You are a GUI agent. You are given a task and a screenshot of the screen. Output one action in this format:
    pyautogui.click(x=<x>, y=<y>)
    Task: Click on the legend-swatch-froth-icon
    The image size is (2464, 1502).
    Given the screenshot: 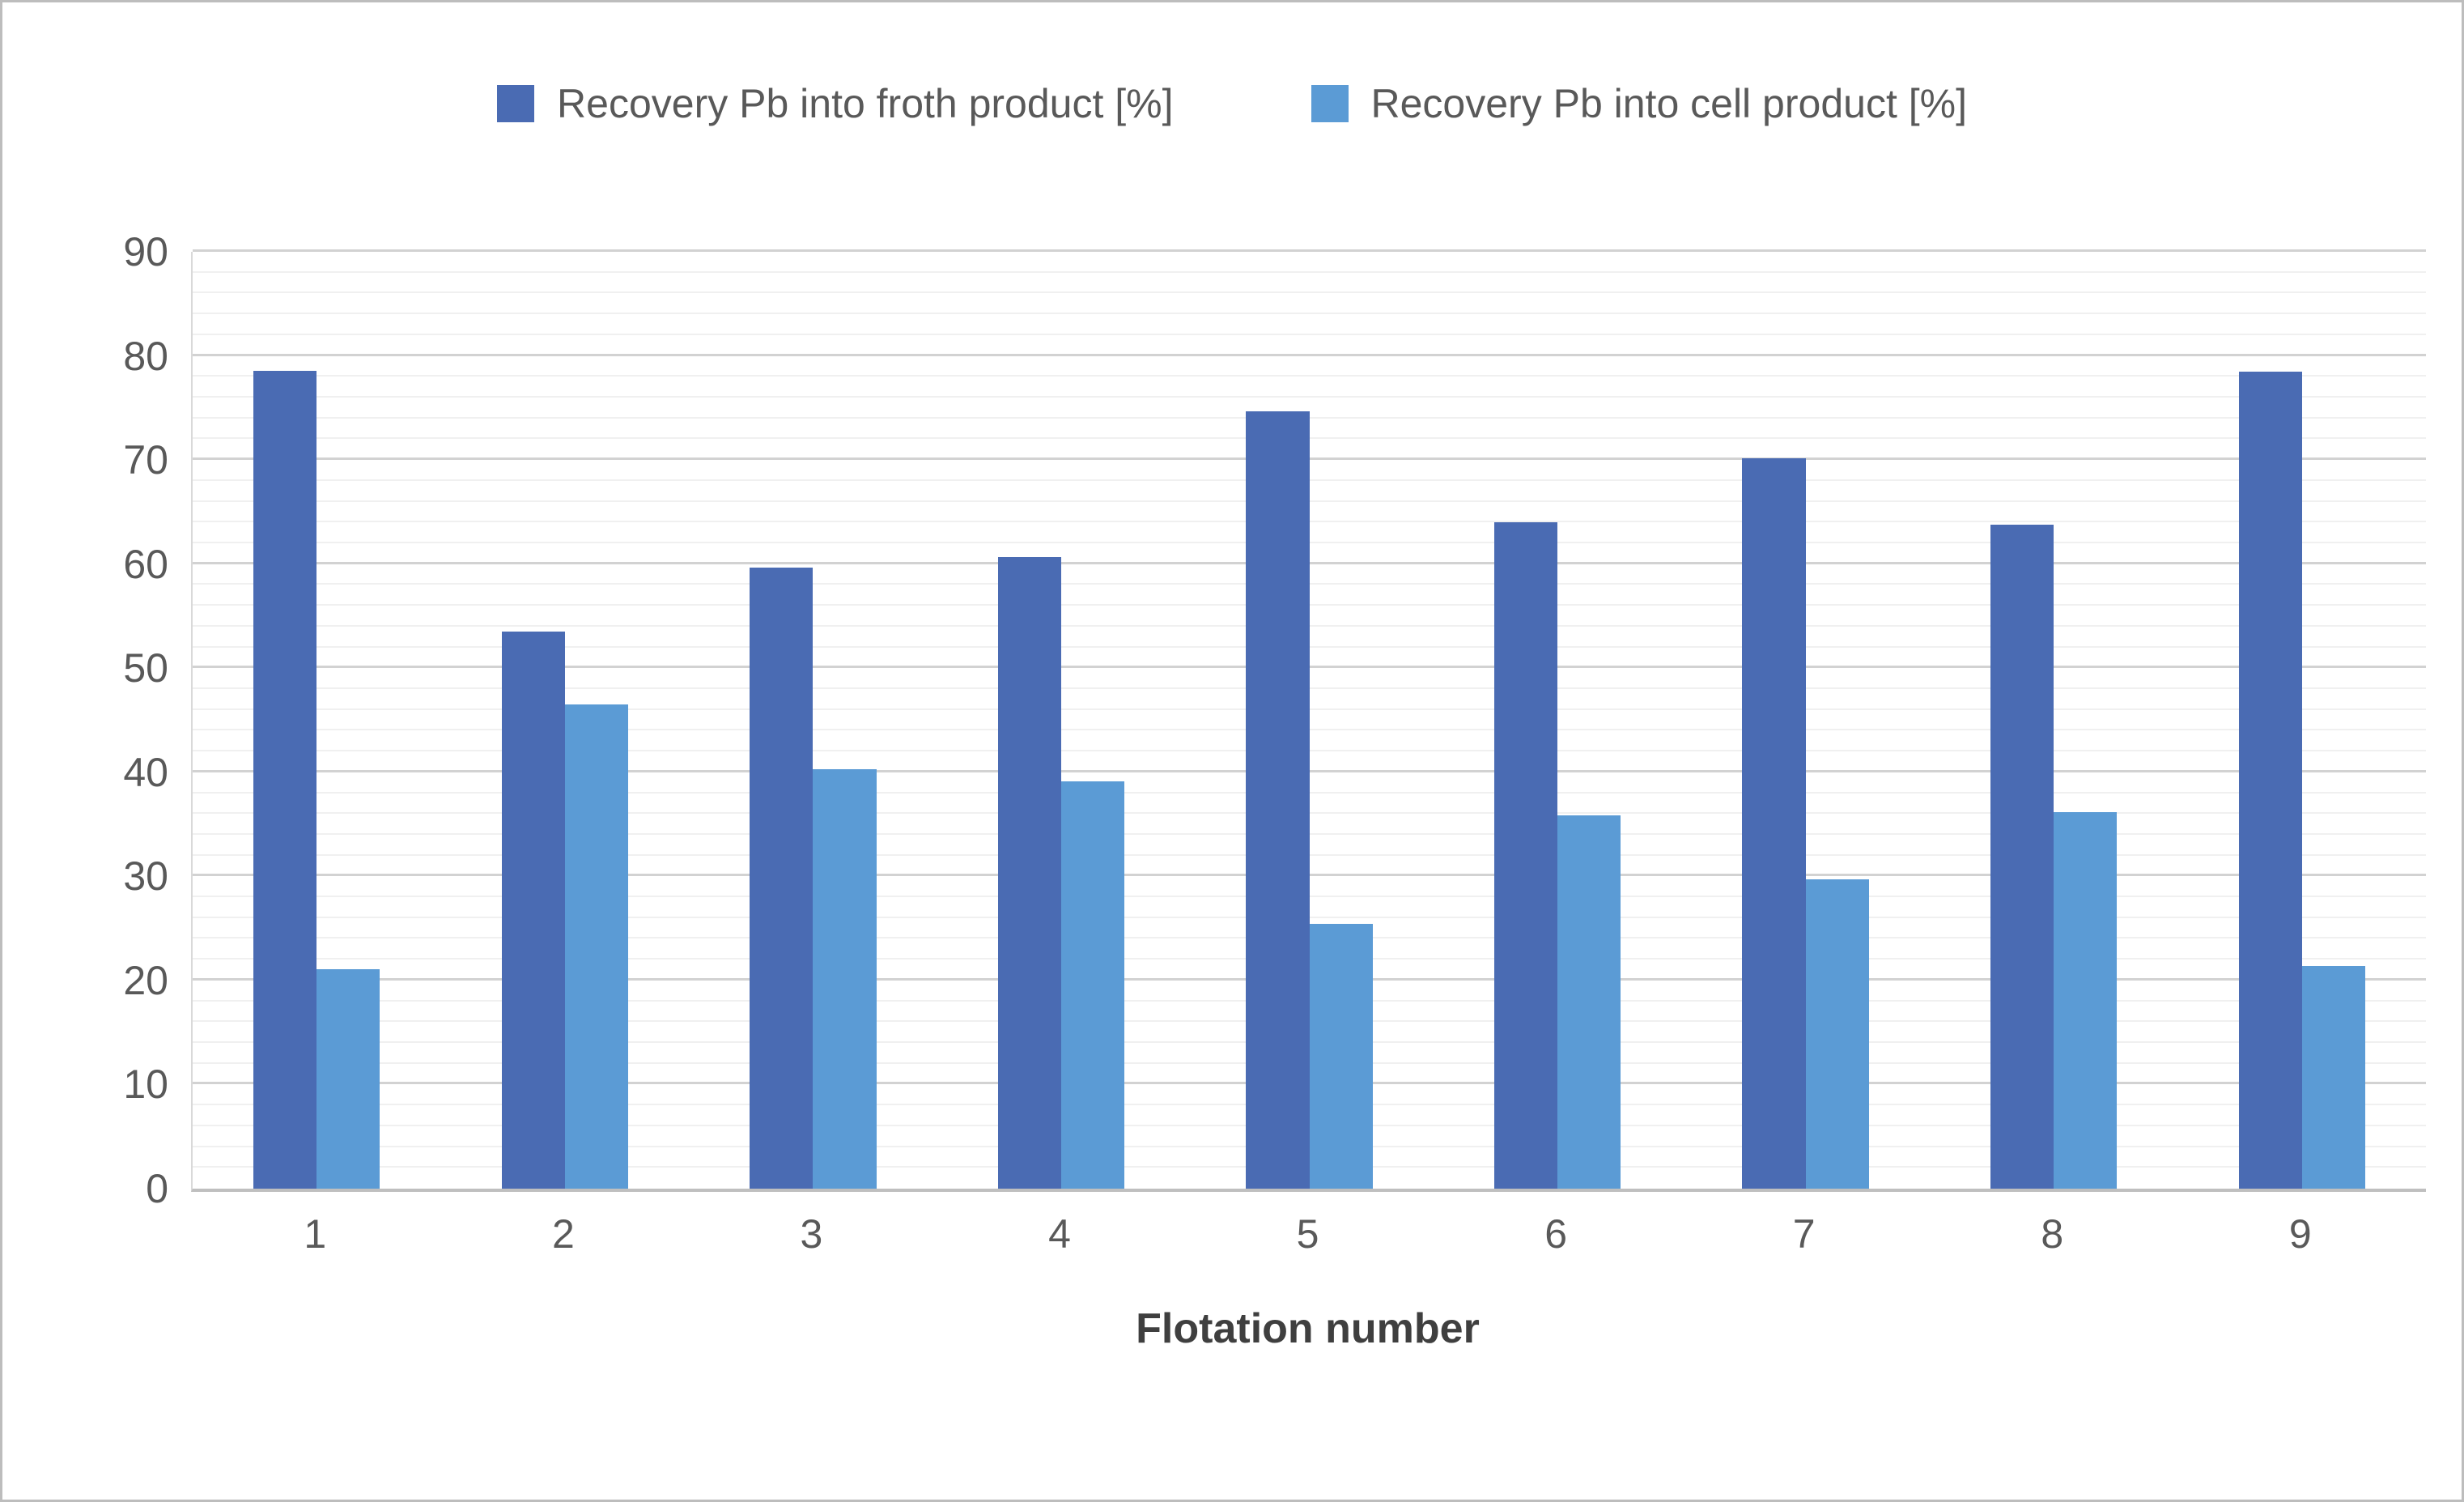 What is the action you would take?
    pyautogui.click(x=516, y=103)
    